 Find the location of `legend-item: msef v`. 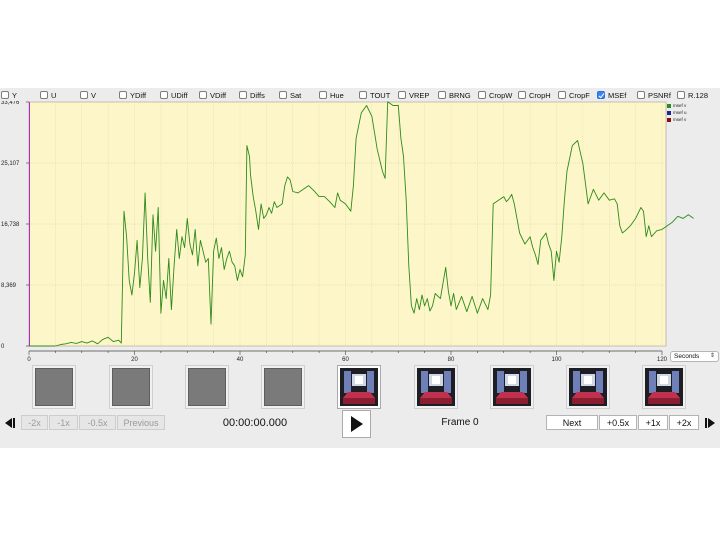

legend-item: msef v is located at coordinates (682, 119).